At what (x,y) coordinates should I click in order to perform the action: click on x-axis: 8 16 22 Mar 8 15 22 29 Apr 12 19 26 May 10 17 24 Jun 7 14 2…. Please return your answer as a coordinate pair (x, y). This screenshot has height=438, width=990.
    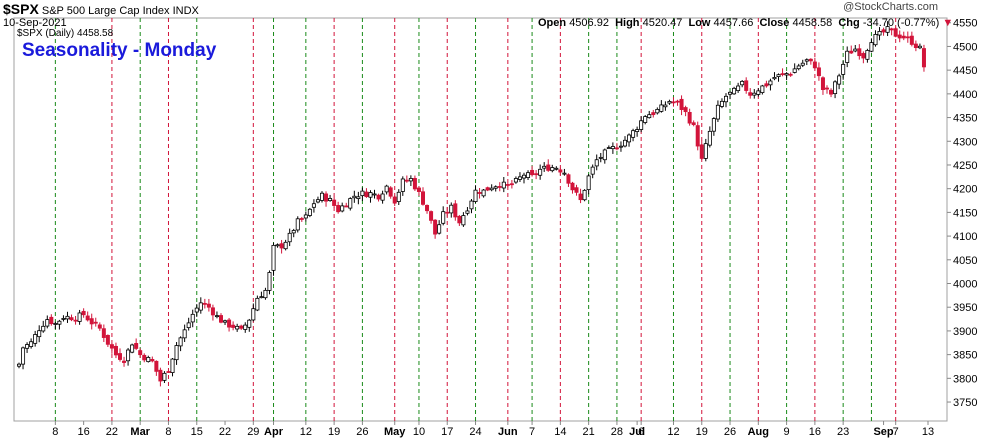
    Looking at the image, I should click on (493, 429).